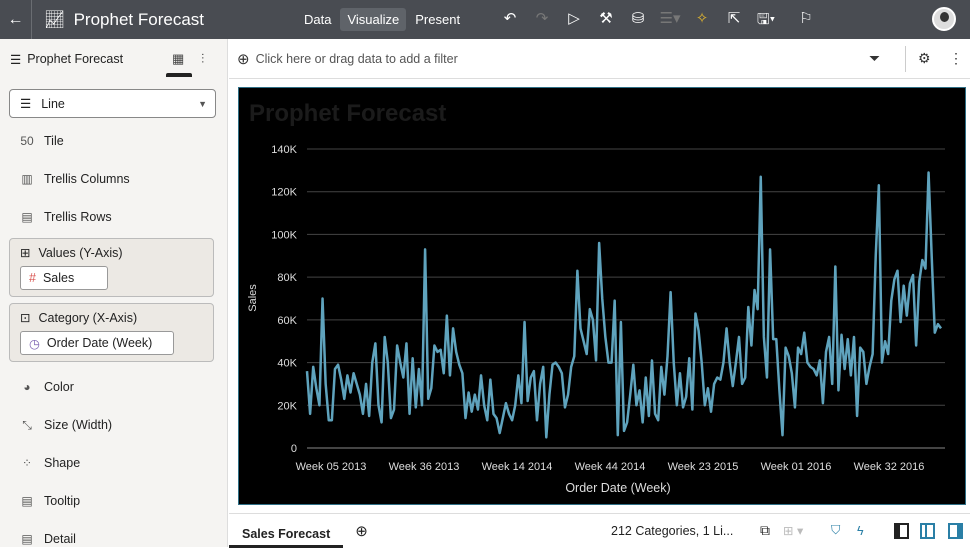  I want to click on x-tick-label: Week 44 2014, so click(610, 467).